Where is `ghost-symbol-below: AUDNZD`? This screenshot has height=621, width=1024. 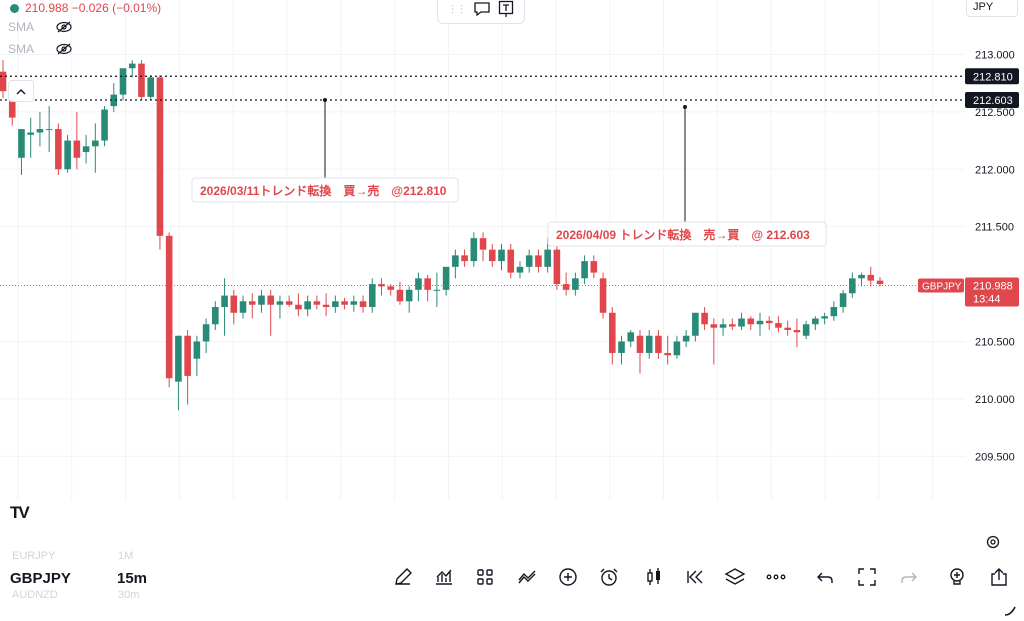
ghost-symbol-below: AUDNZD is located at coordinates (35, 595).